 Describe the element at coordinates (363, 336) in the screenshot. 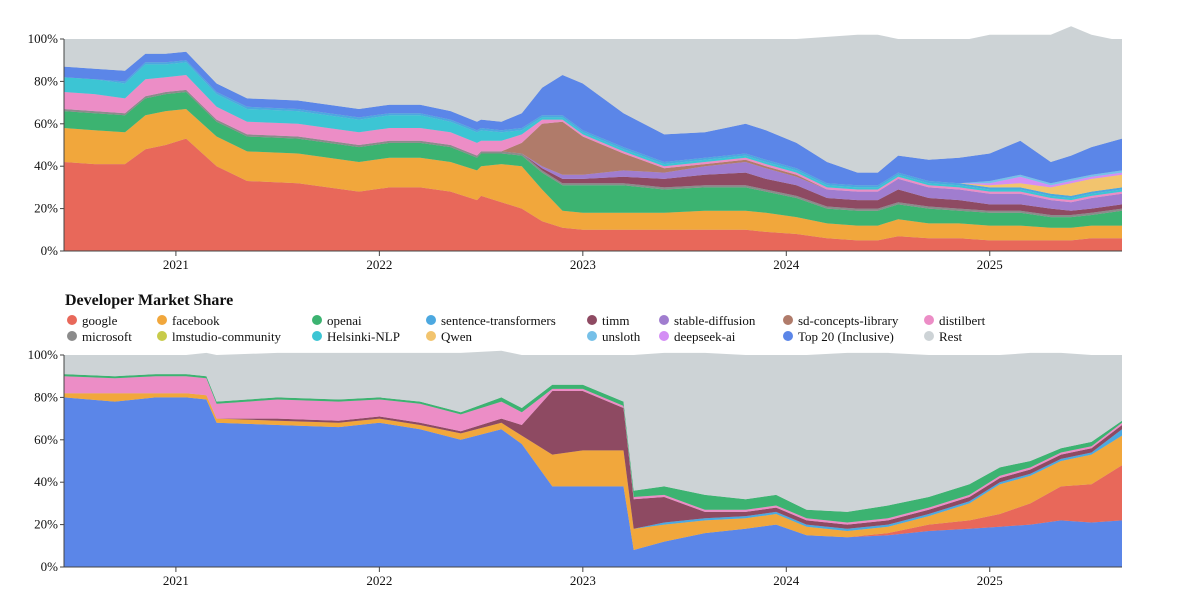

I see `legend-label: Helsinki-NLP` at that location.